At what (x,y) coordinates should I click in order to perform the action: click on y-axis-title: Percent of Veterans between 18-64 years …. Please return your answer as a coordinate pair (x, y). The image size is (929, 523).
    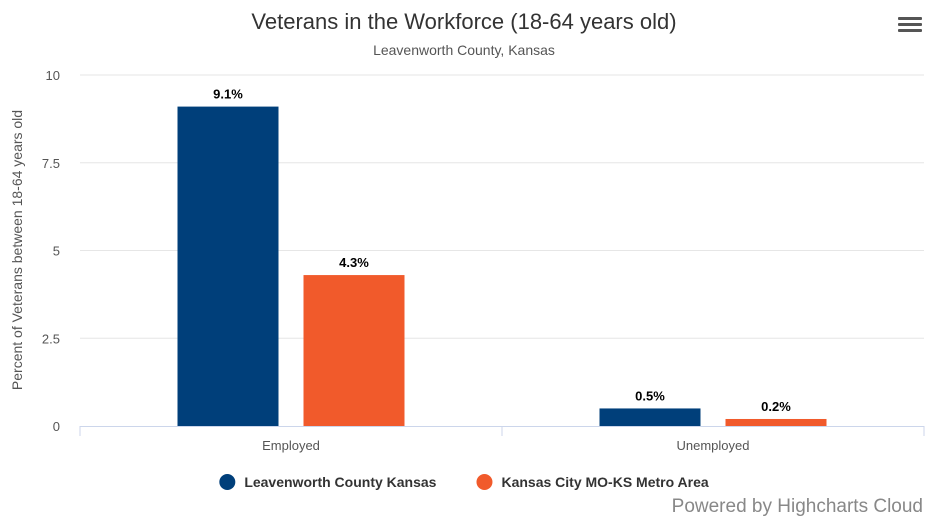
    Looking at the image, I should click on (17, 250).